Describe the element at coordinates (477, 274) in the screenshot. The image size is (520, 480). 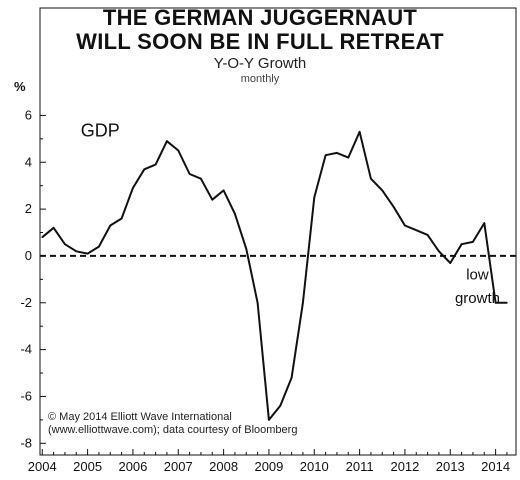
I see `low-growth-label-line1: low` at that location.